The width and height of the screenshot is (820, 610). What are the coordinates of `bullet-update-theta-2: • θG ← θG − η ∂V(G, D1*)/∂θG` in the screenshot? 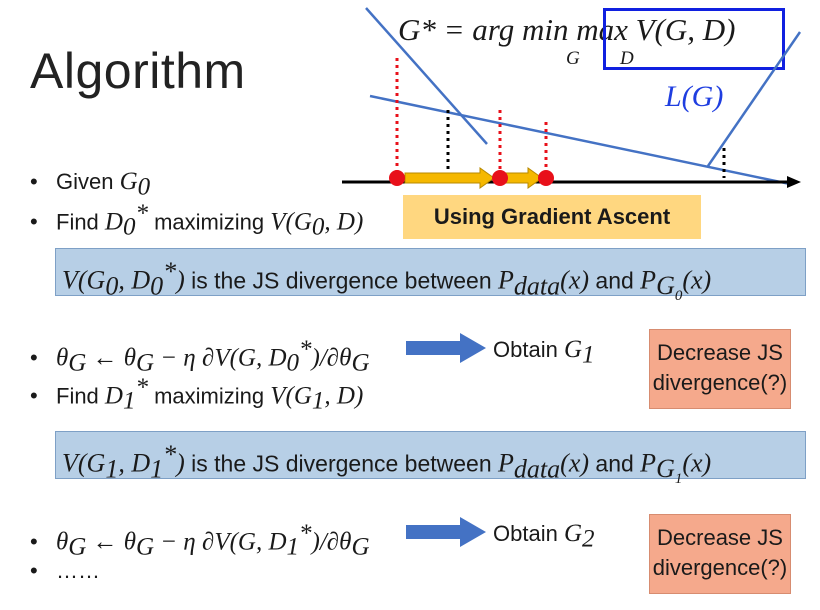 It's located at (200, 540).